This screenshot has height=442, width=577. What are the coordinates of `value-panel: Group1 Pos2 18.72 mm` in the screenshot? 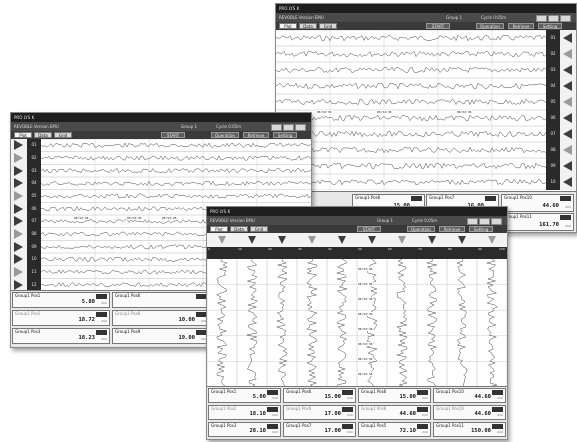 It's located at (61, 318).